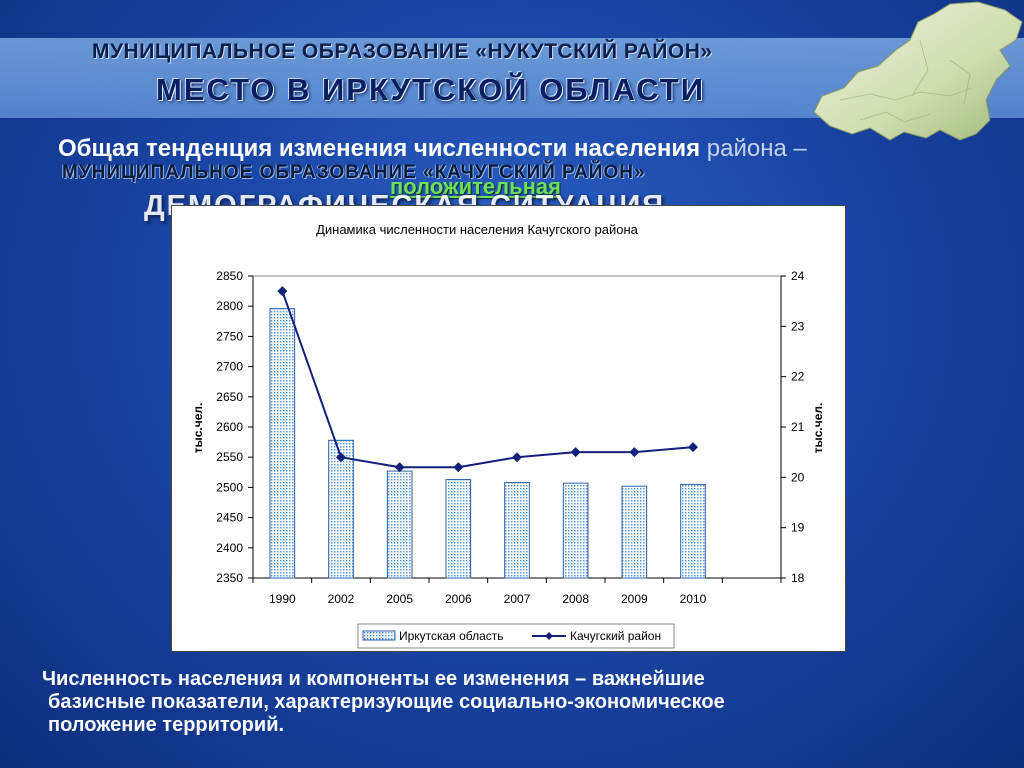  What do you see at coordinates (229, 457) in the screenshot?
I see `left-axis-tick-label: 2550` at bounding box center [229, 457].